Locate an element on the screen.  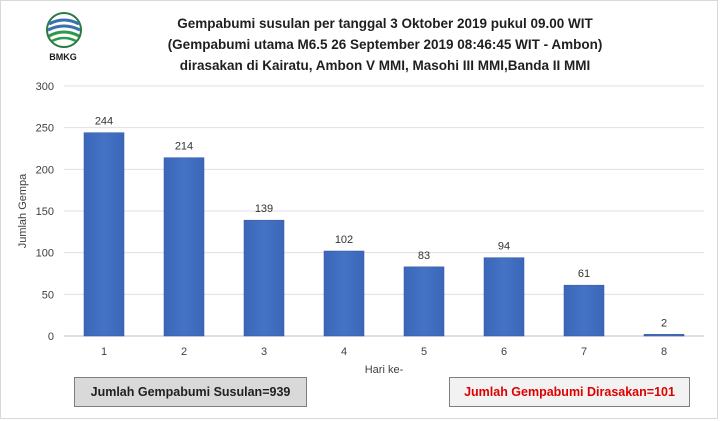
data-label: 244 is located at coordinates (104, 122).